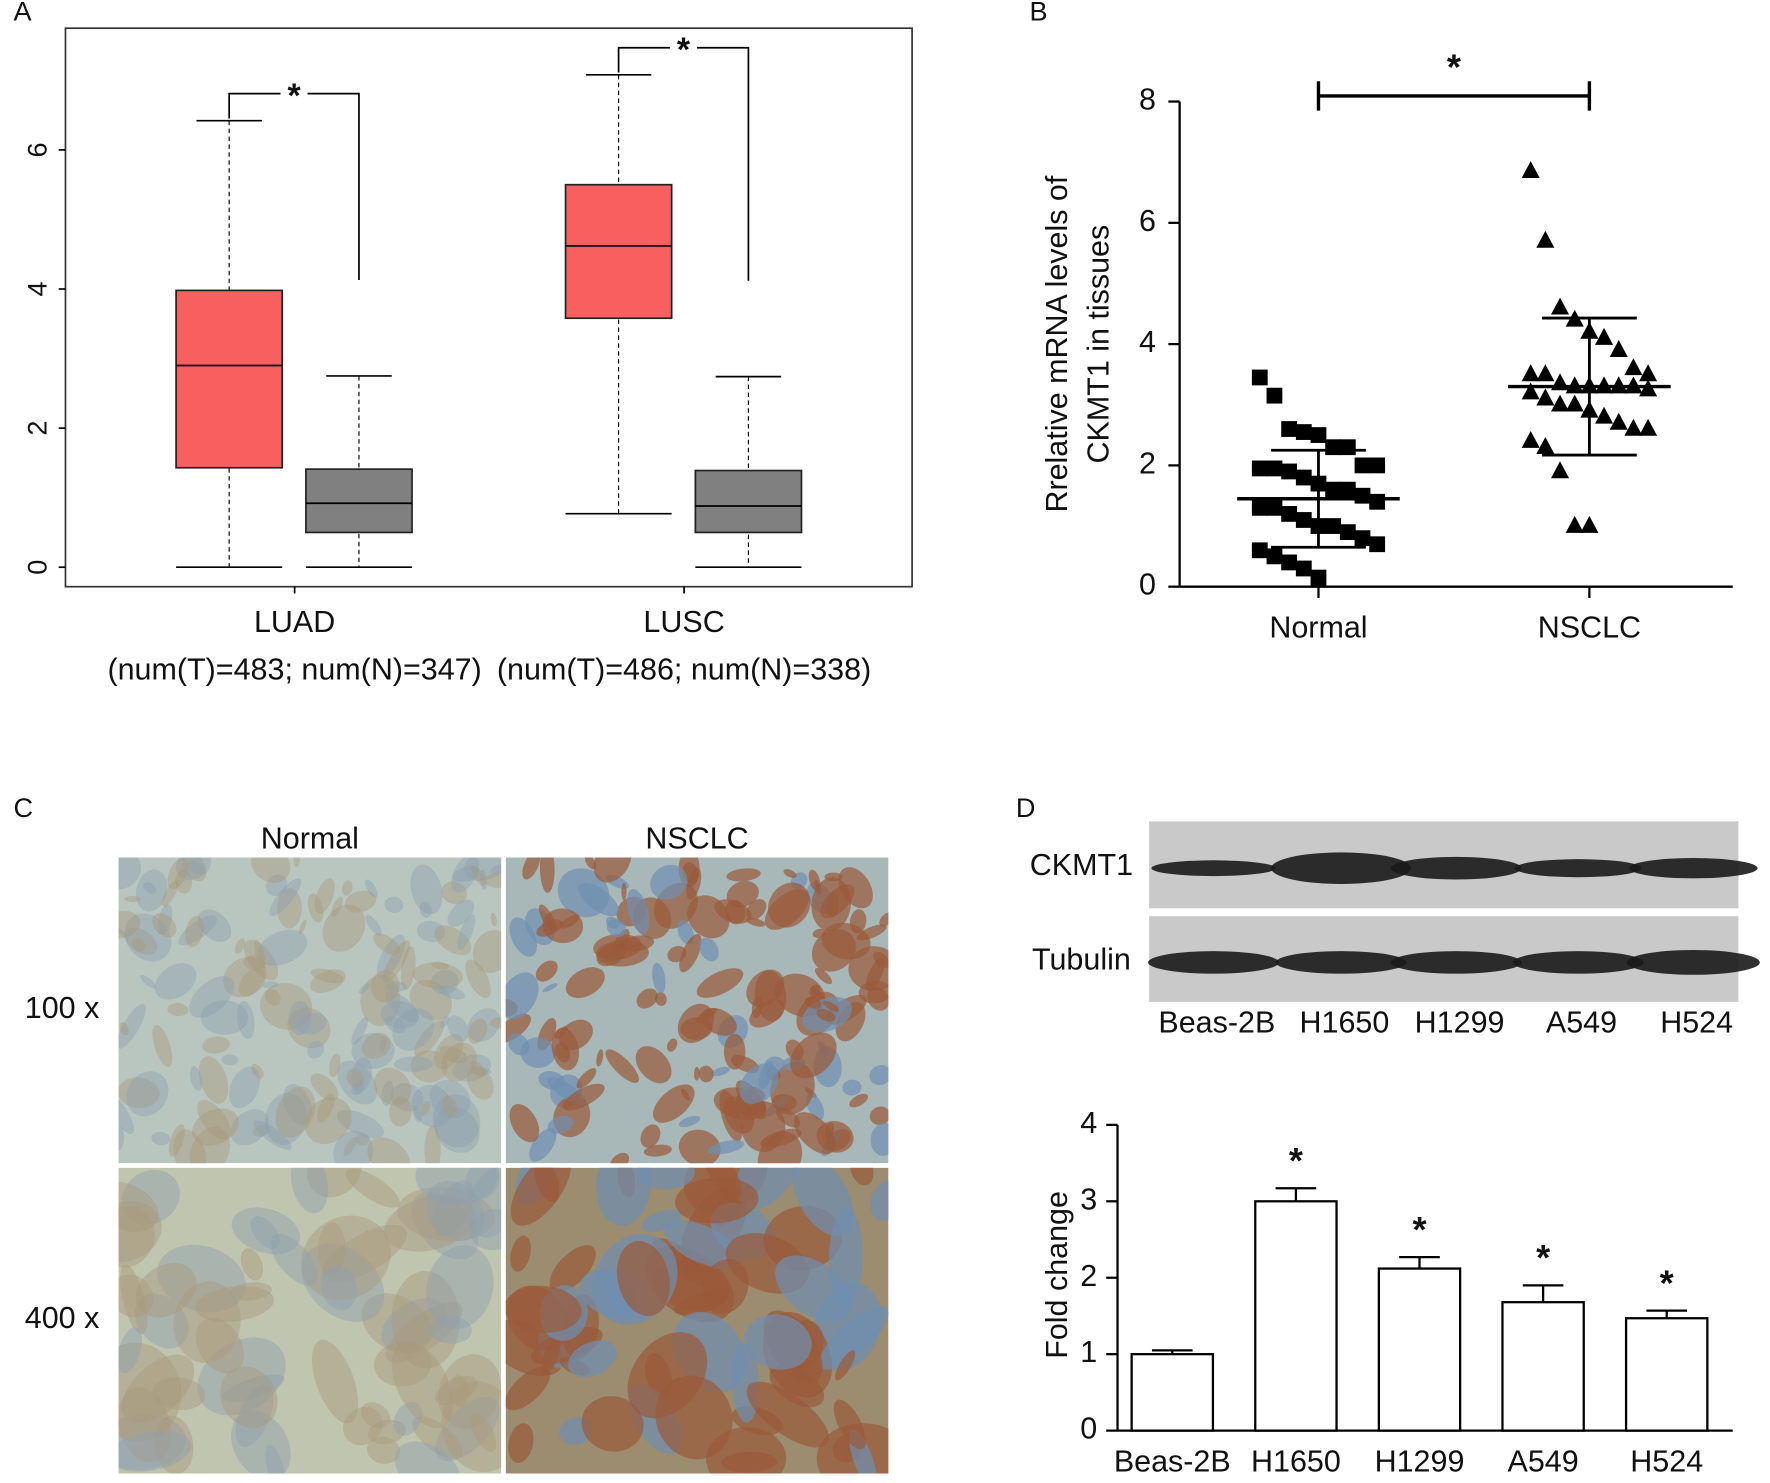 The height and width of the screenshot is (1483, 1770). What do you see at coordinates (1296, 1461) in the screenshot?
I see `x-tick-label: H1650` at bounding box center [1296, 1461].